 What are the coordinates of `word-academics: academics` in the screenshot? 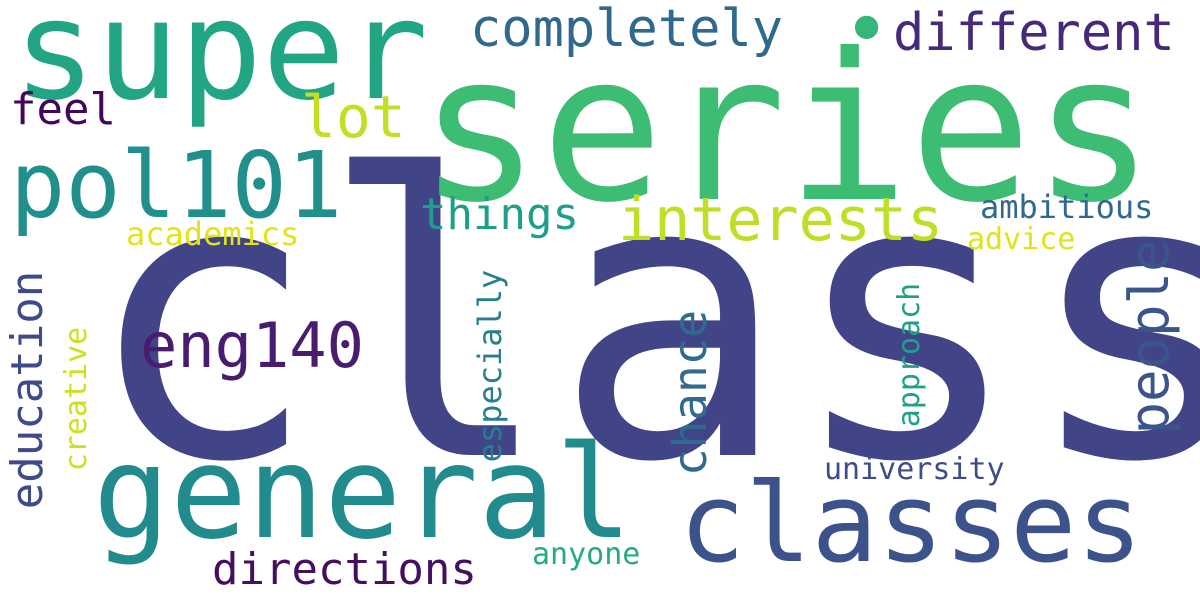 It's located at (213, 234).